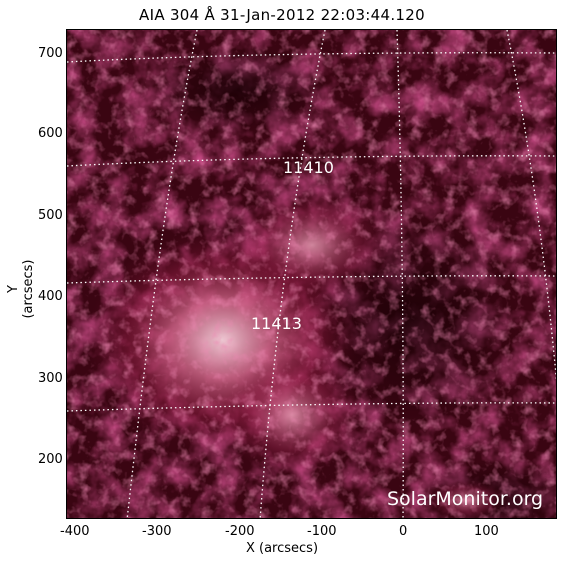 The image size is (564, 564). I want to click on watermark: SolarMonitor.org, so click(465, 499).